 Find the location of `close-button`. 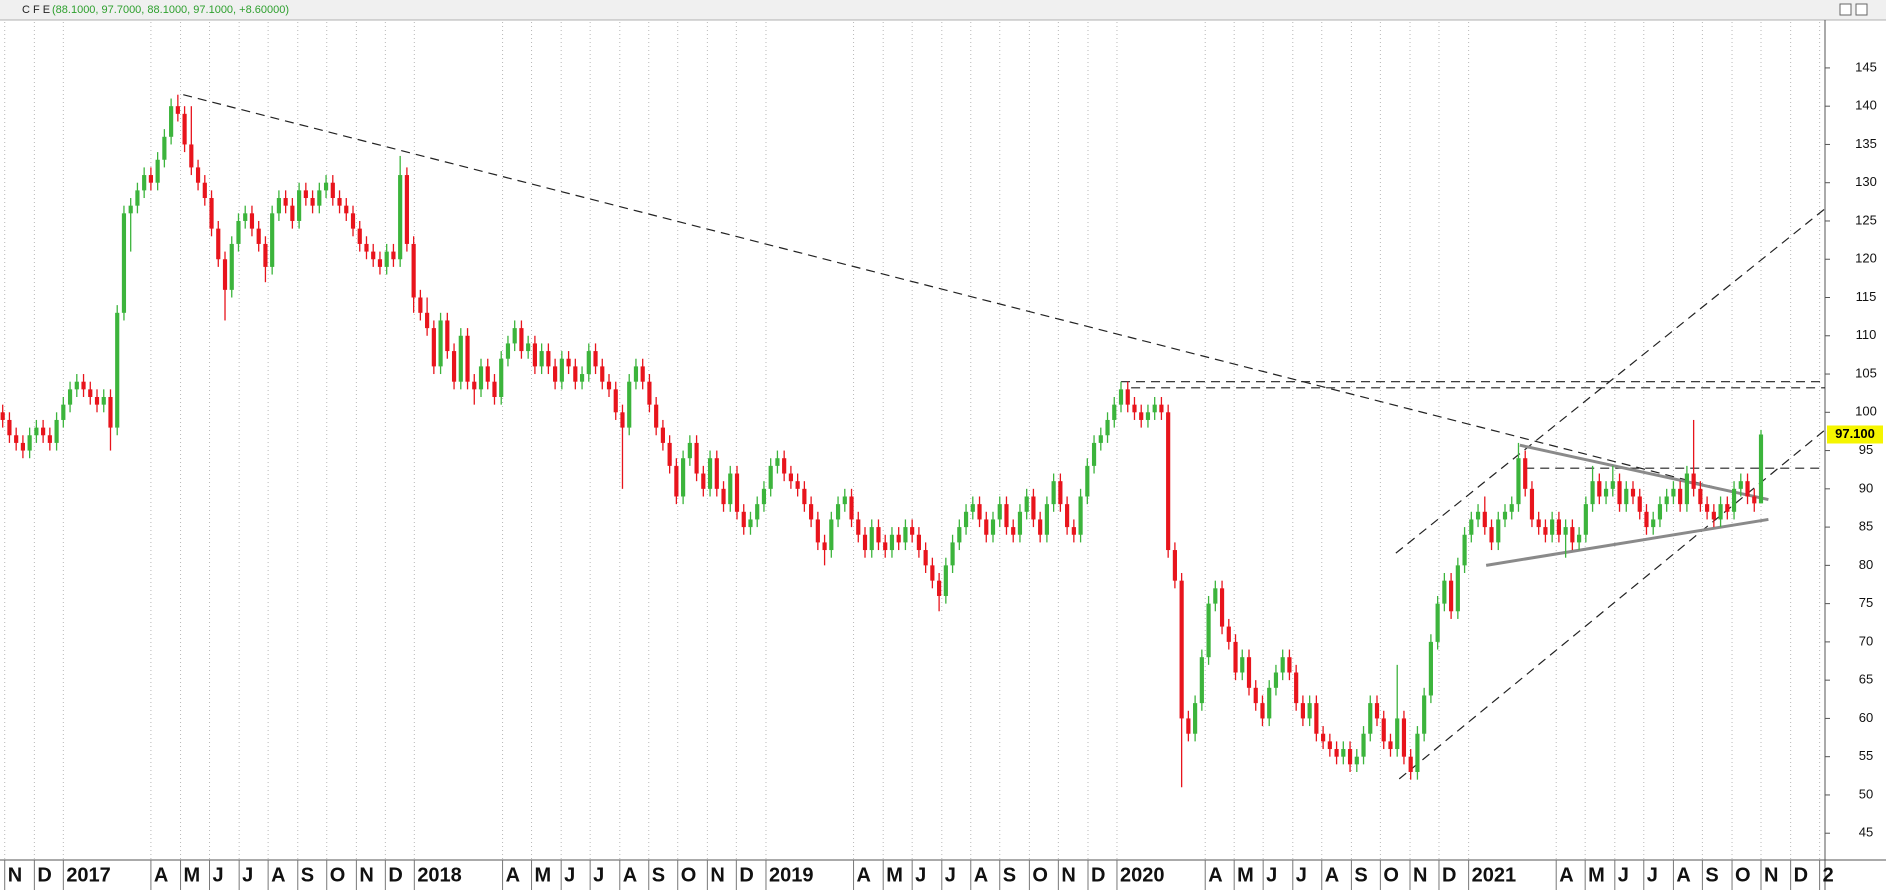

close-button is located at coordinates (1861, 9).